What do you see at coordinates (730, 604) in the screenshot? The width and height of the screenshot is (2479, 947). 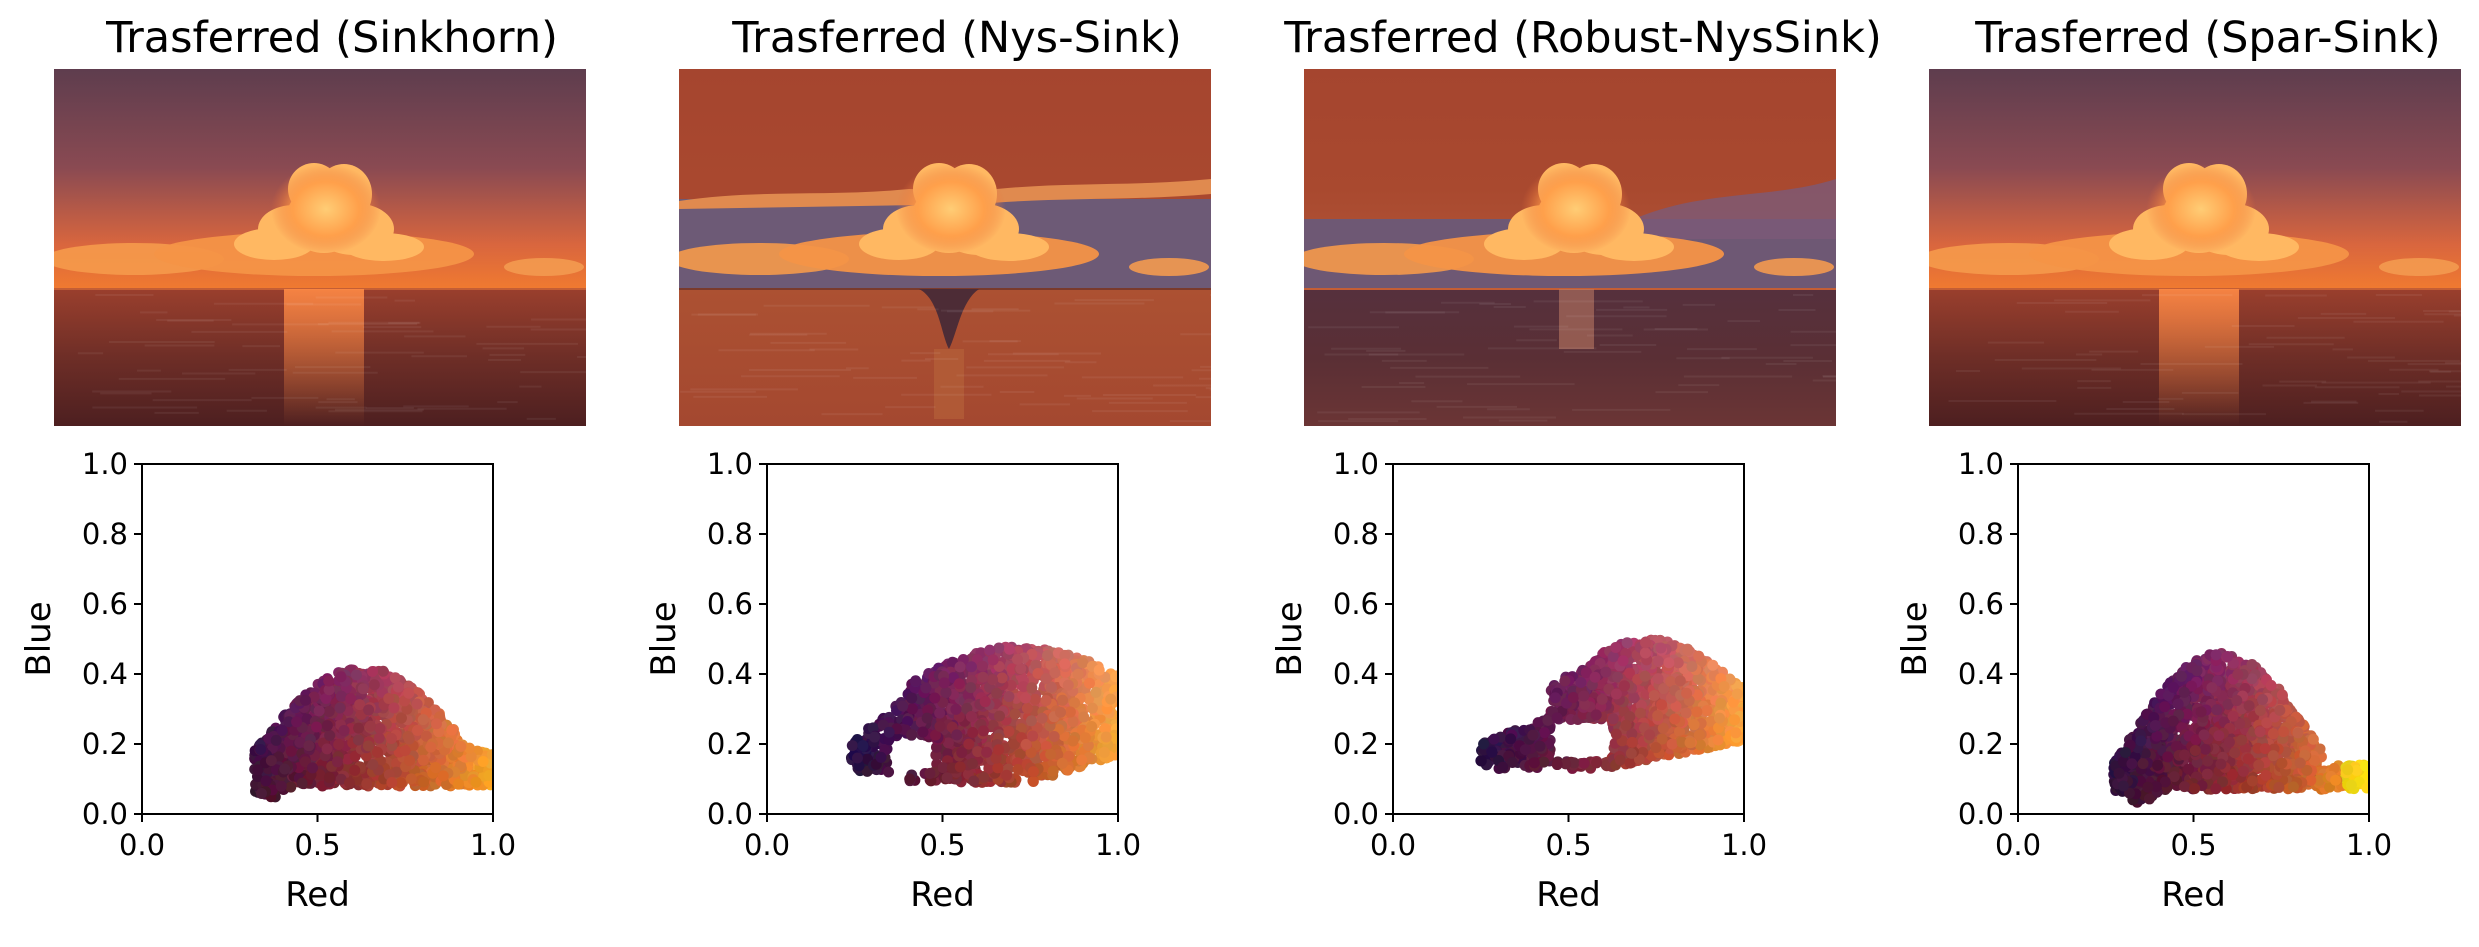 I see `y-tick-label: 0.6` at bounding box center [730, 604].